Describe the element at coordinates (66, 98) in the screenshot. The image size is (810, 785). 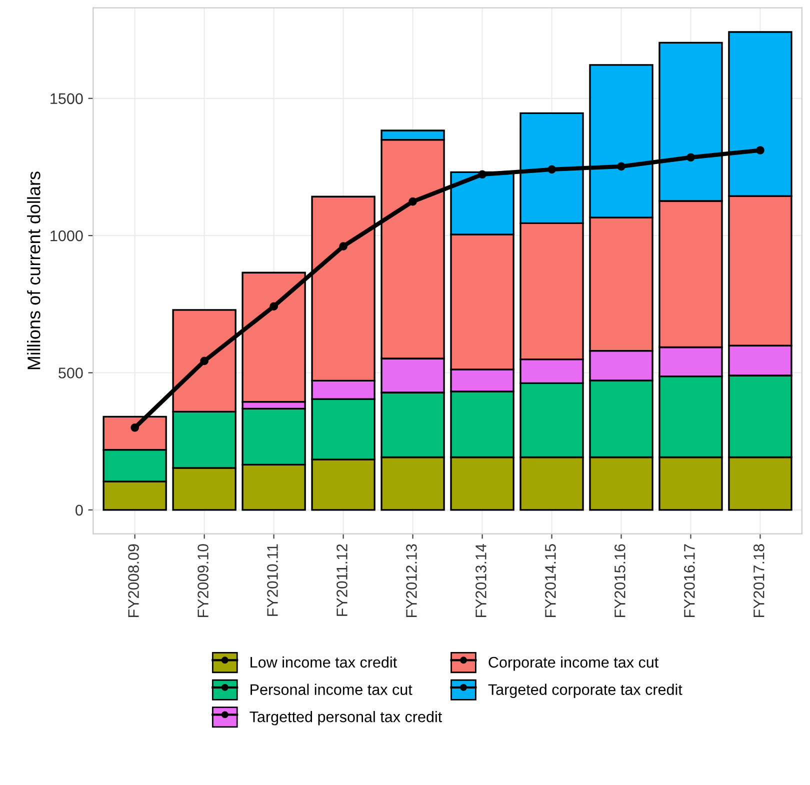
I see `y-tick-label: 1500` at that location.